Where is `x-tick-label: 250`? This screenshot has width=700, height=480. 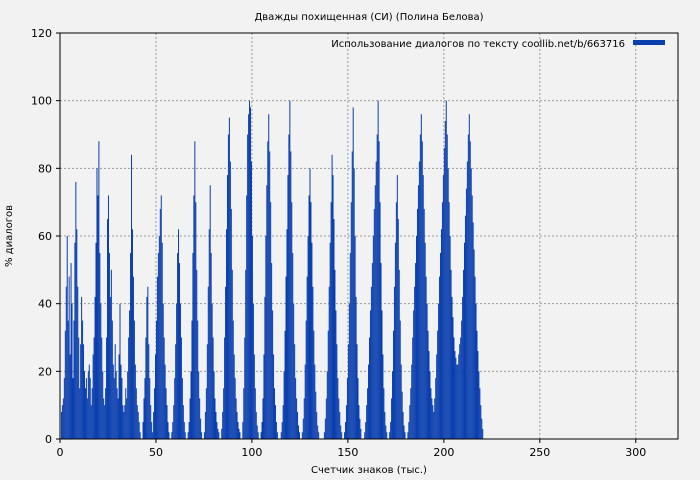 x-tick-label: 250 is located at coordinates (539, 452).